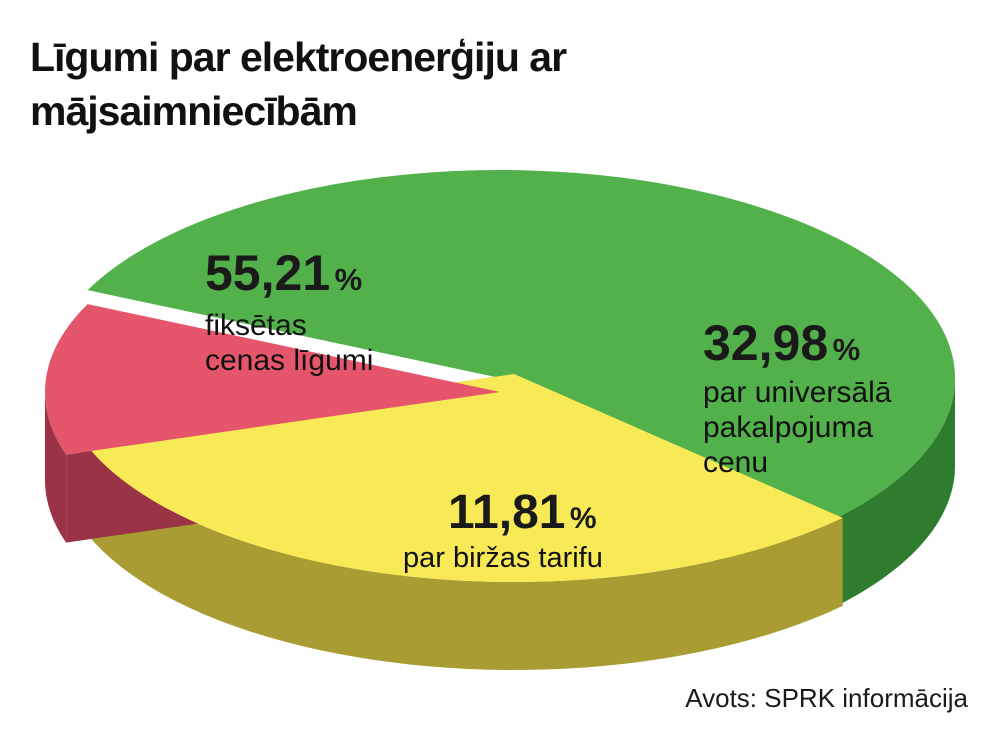 Image resolution: width=1000 pixels, height=752 pixels. Describe the element at coordinates (56, 467) in the screenshot. I see `slice-side-exchange` at that location.